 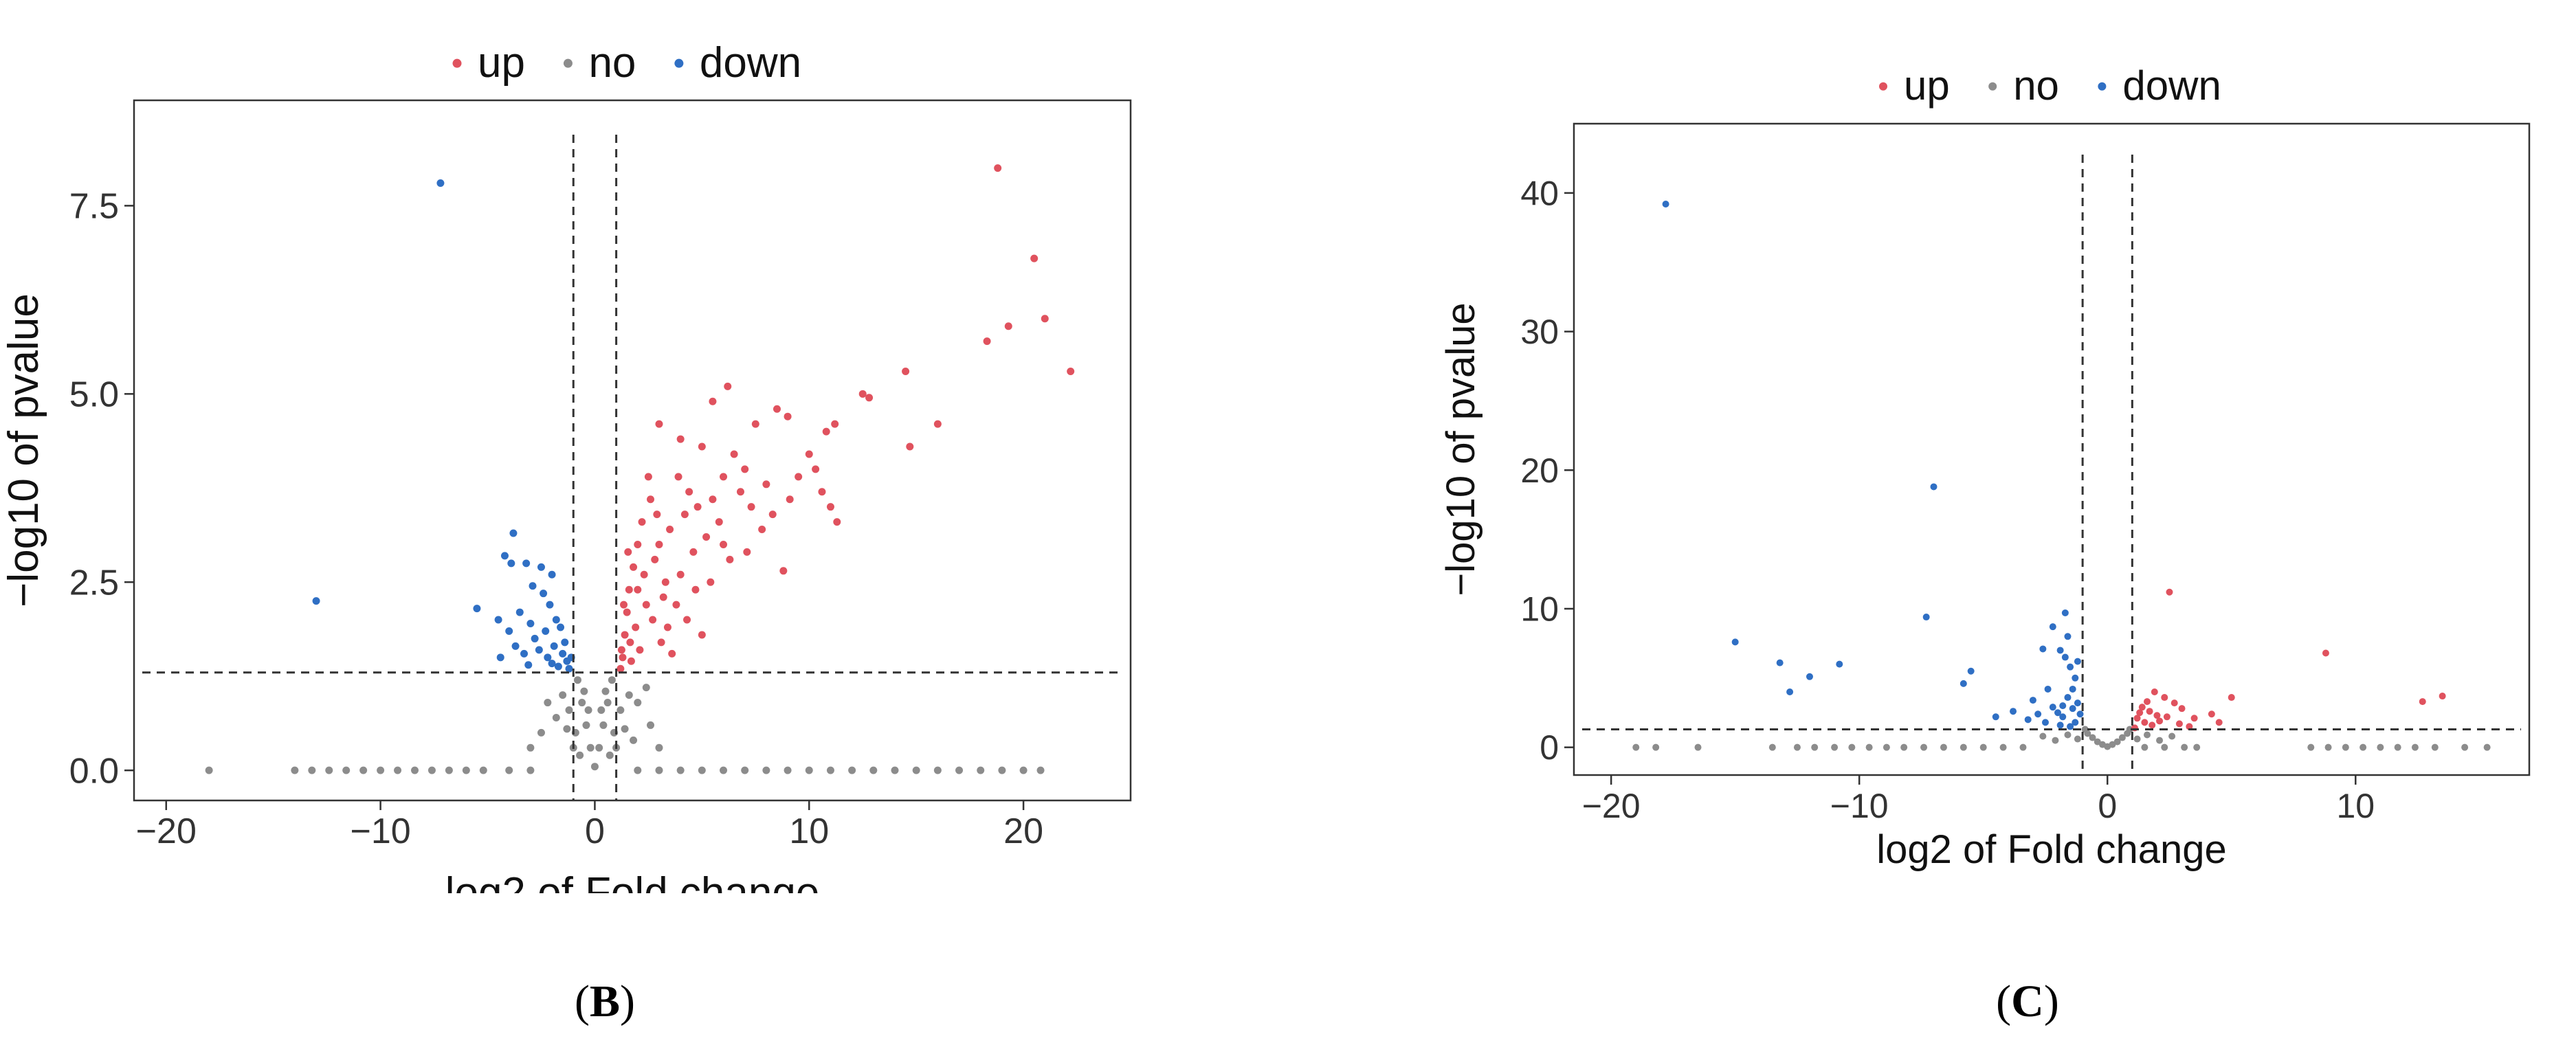 What do you see at coordinates (1859, 806) in the screenshot?
I see `c-xtick-label: −10` at bounding box center [1859, 806].